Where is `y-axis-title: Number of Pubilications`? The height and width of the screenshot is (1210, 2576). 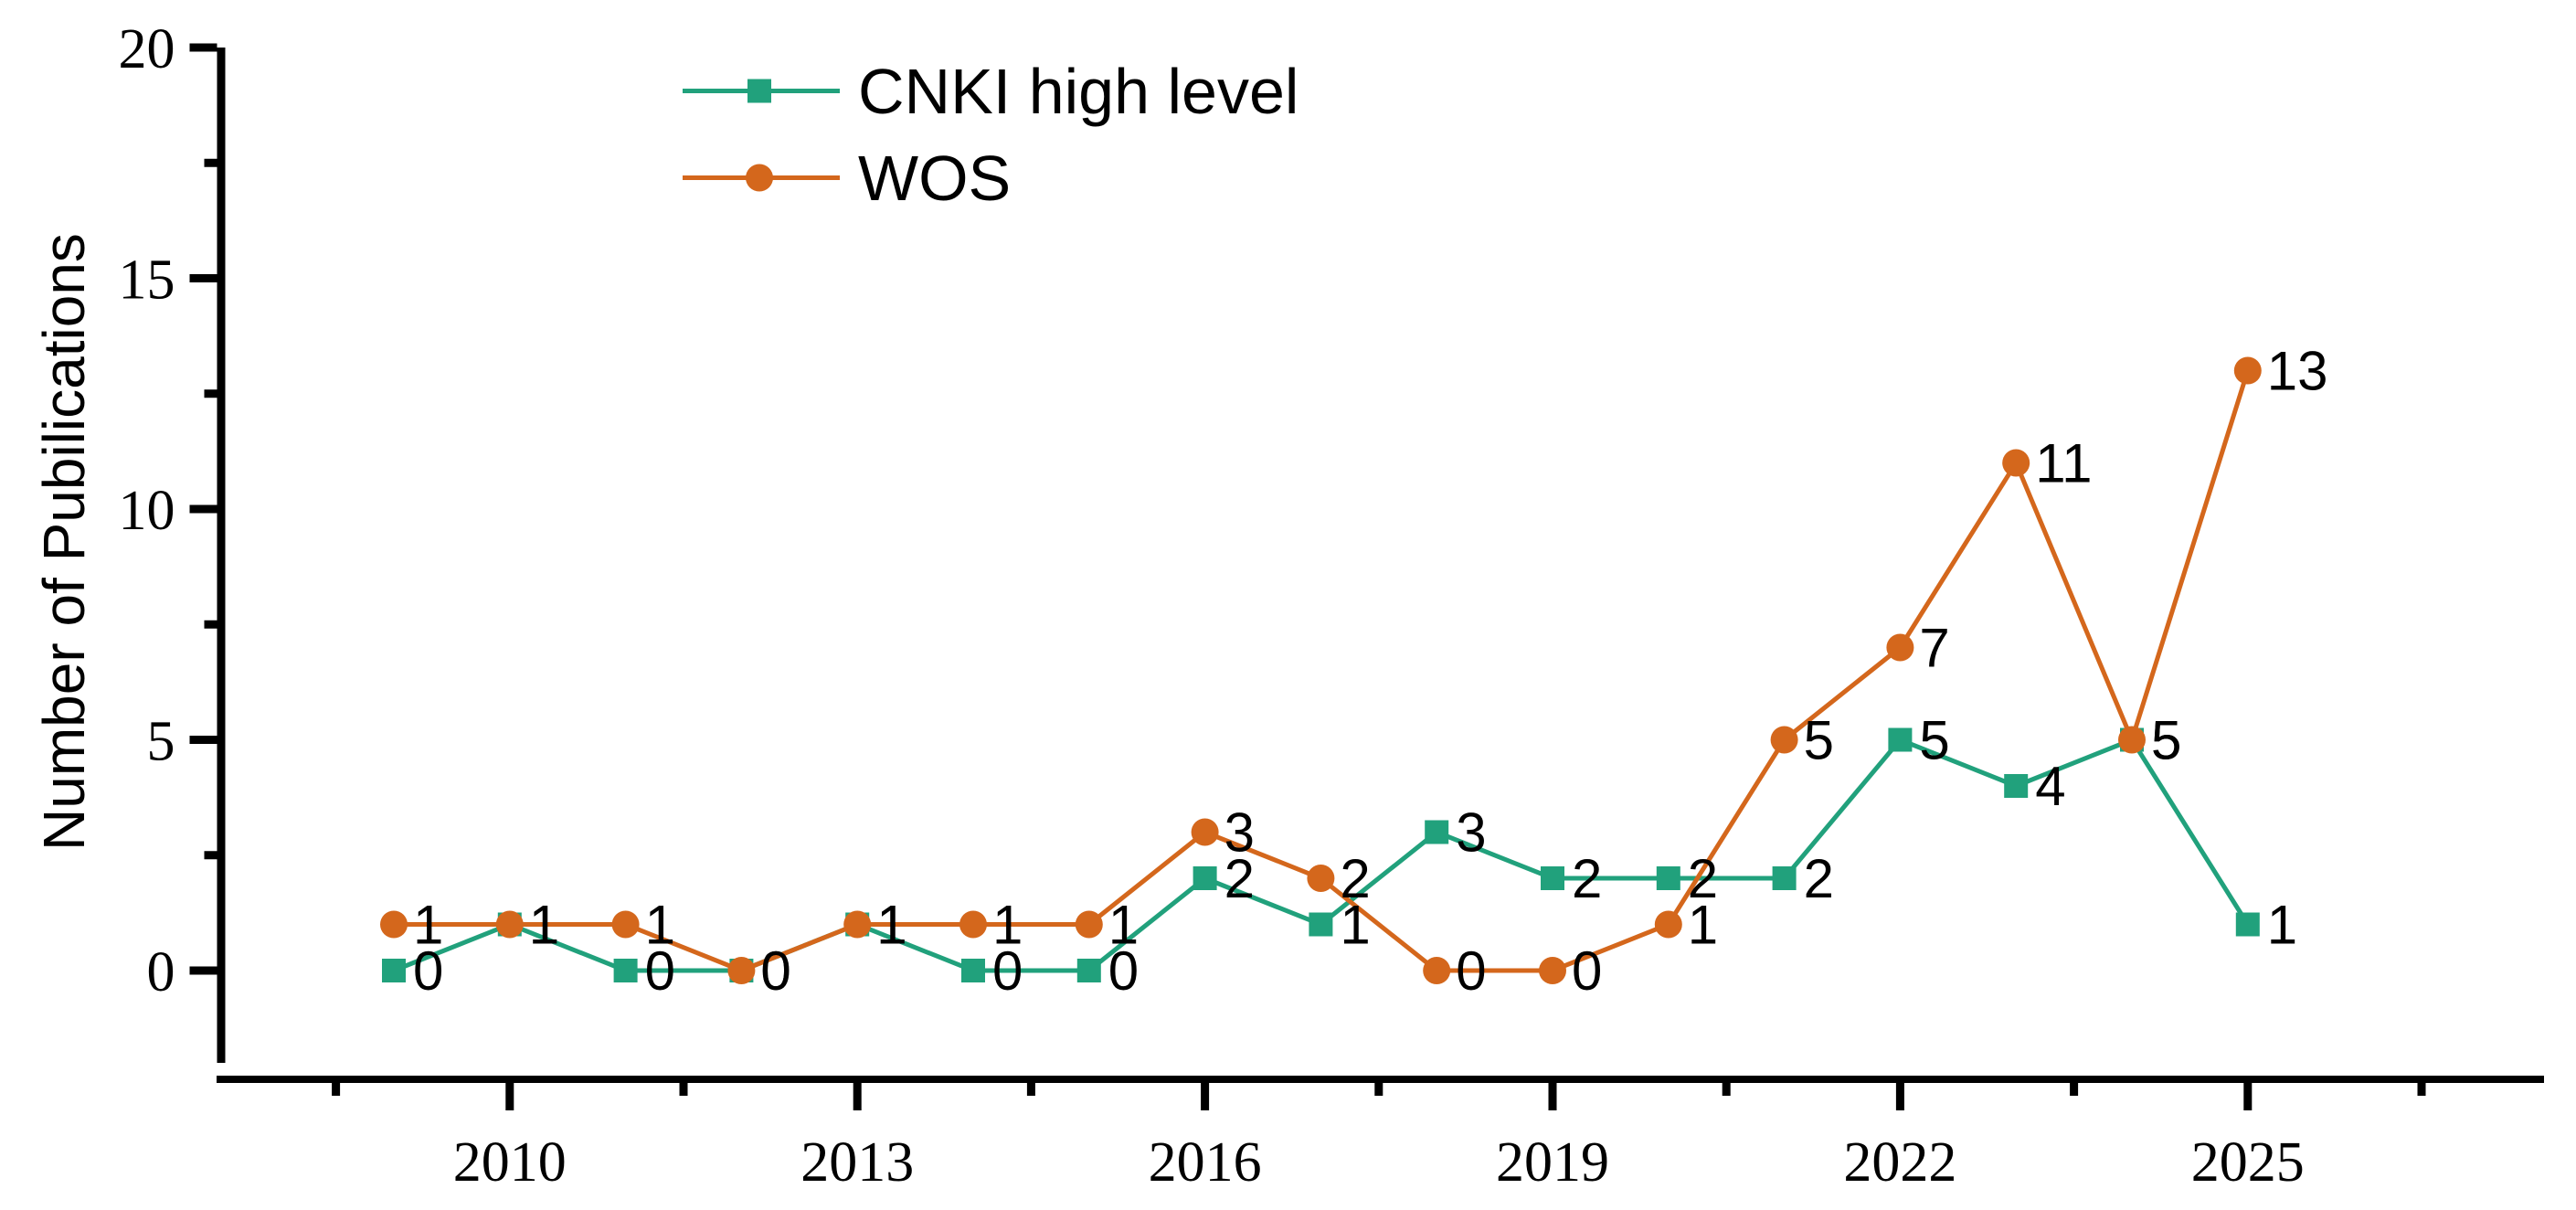 y-axis-title: Number of Pubilications is located at coordinates (64, 542).